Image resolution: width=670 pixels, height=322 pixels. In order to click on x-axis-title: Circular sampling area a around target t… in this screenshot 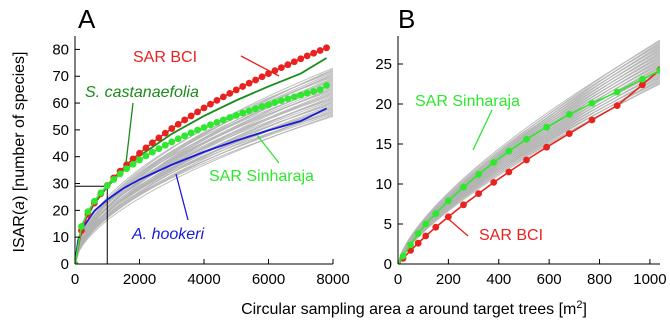, I will do `click(414, 308)`.